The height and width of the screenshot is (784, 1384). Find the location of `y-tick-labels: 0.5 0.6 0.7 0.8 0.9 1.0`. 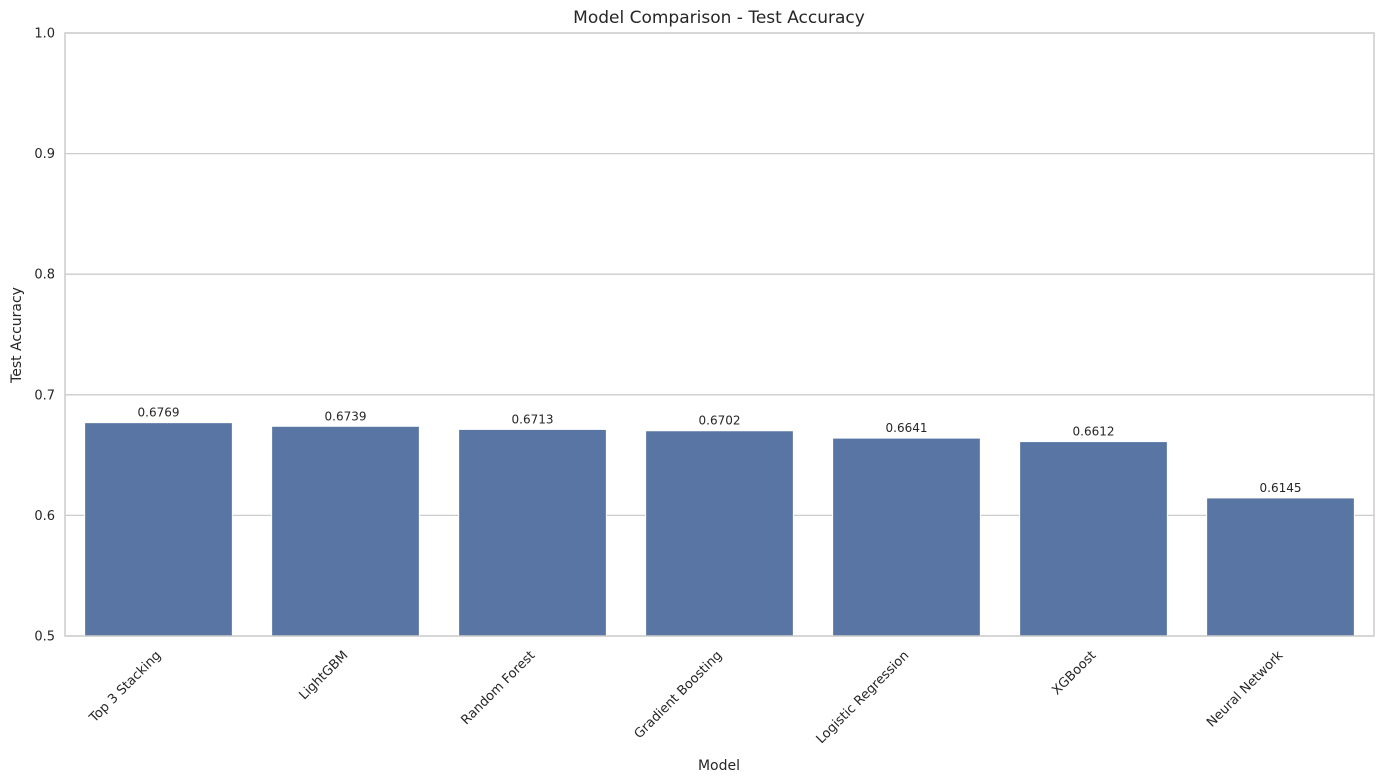

y-tick-labels: 0.5 0.6 0.7 0.8 0.9 1.0 is located at coordinates (44, 336).